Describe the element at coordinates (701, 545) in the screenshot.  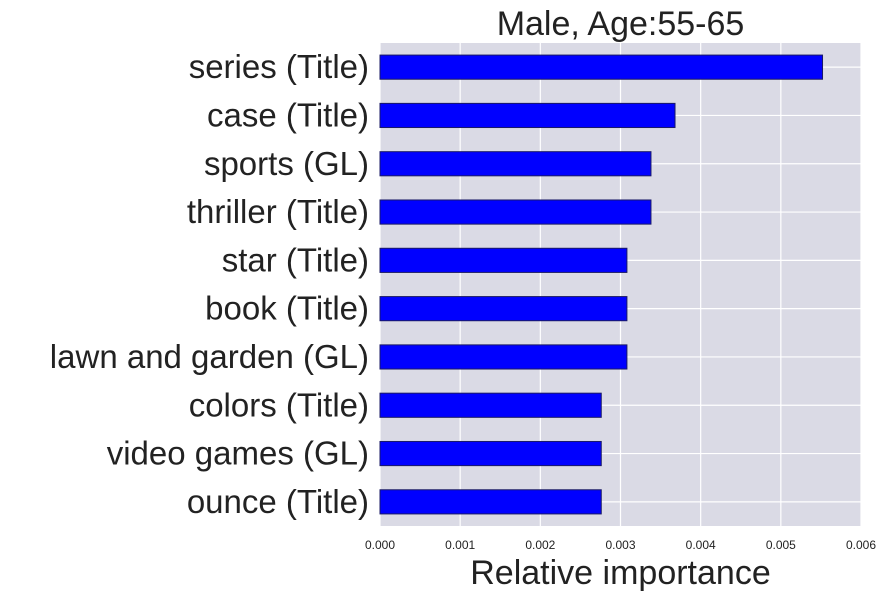
I see `x-tick-label: 0.004` at that location.